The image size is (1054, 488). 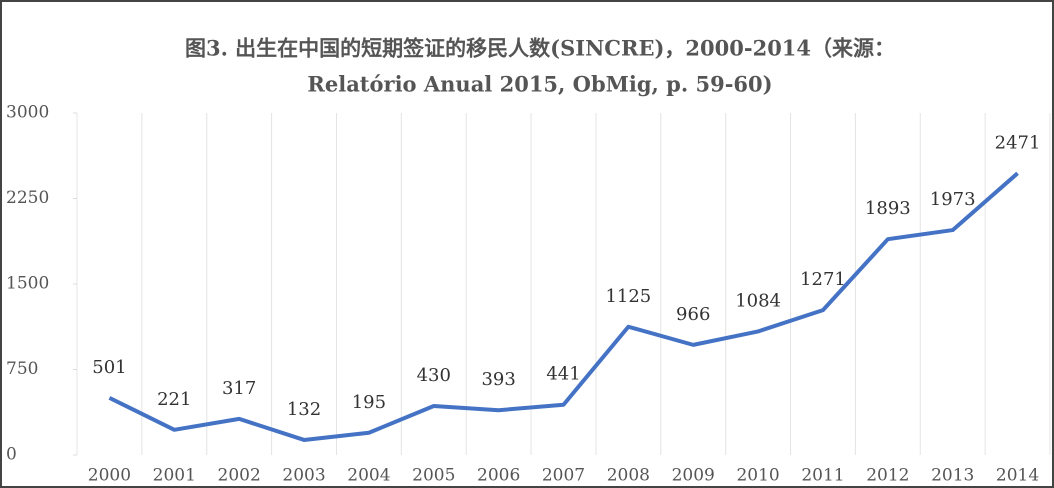 What do you see at coordinates (539, 84) in the screenshot?
I see `chart-title: Relatório Anual 2015, ObMig, p. 59-60)` at bounding box center [539, 84].